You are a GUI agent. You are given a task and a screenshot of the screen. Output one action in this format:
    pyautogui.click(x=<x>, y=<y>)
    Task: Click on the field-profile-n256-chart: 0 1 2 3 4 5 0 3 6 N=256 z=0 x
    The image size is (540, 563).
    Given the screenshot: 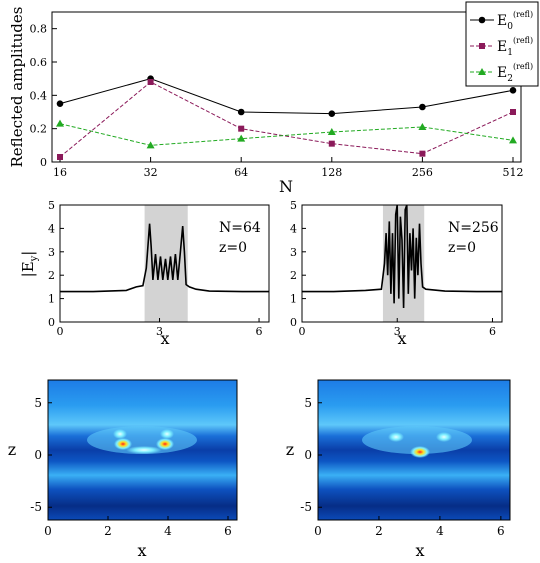 What is the action you would take?
    pyautogui.click(x=396, y=273)
    